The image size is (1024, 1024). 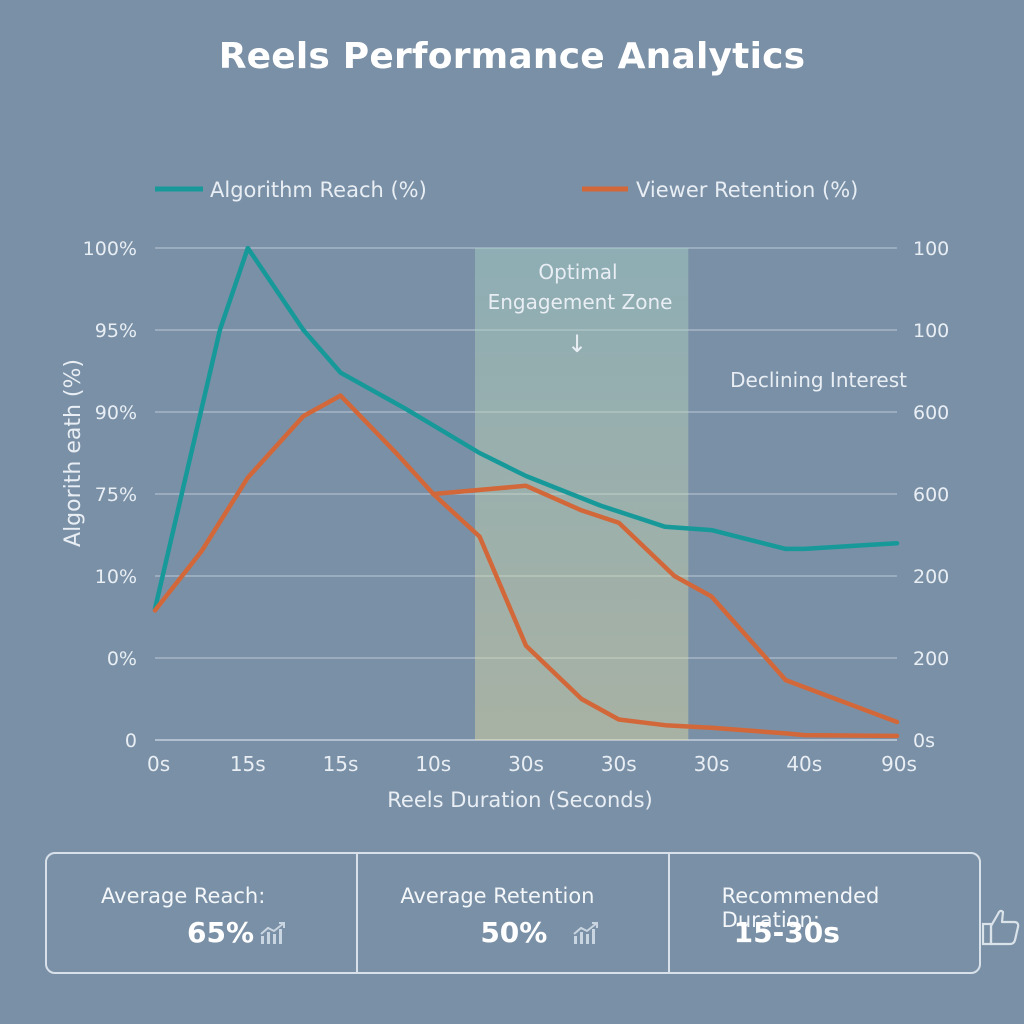 I want to click on y-left-tick-label: 95%, so click(x=116, y=331).